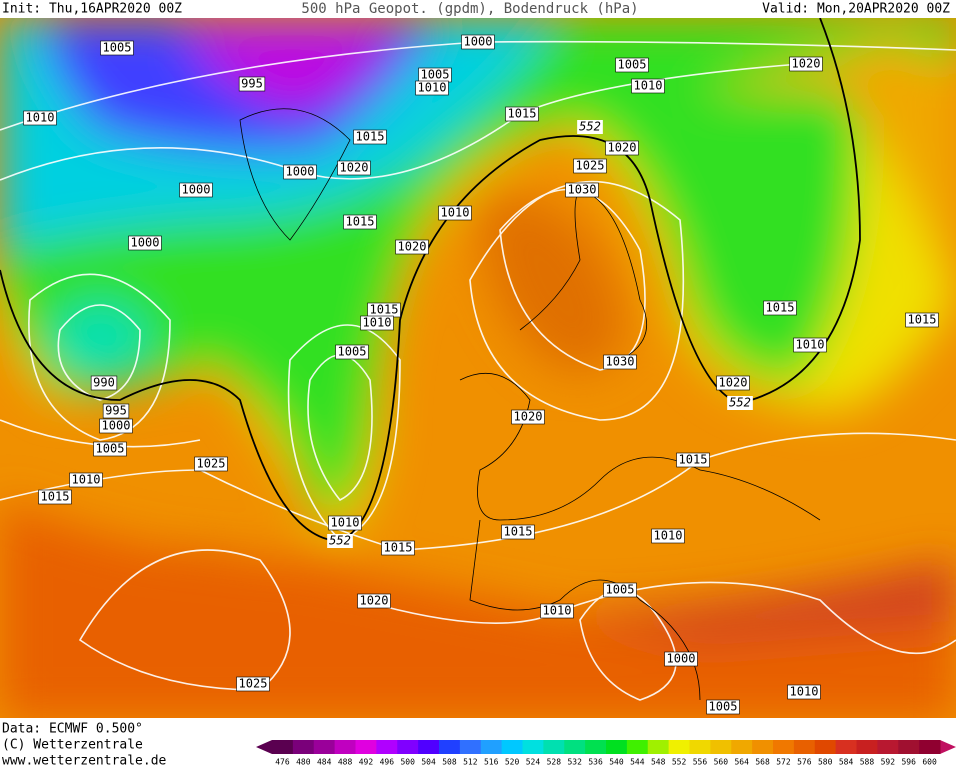  Describe the element at coordinates (658, 762) in the screenshot. I see `scale-label: 548` at that location.